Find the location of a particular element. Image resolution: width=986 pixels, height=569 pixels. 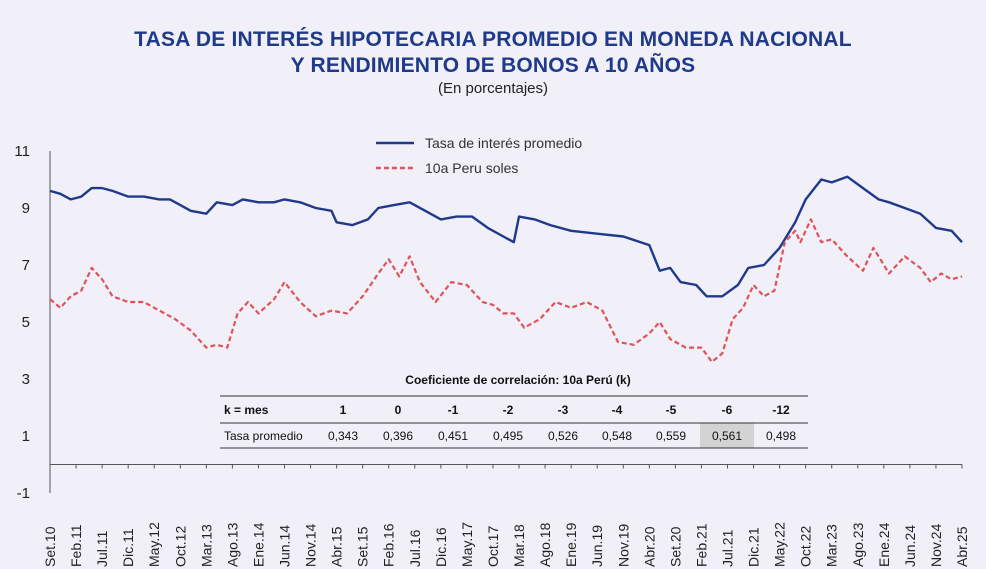

x-tick-label: Jul.21 is located at coordinates (727, 548).